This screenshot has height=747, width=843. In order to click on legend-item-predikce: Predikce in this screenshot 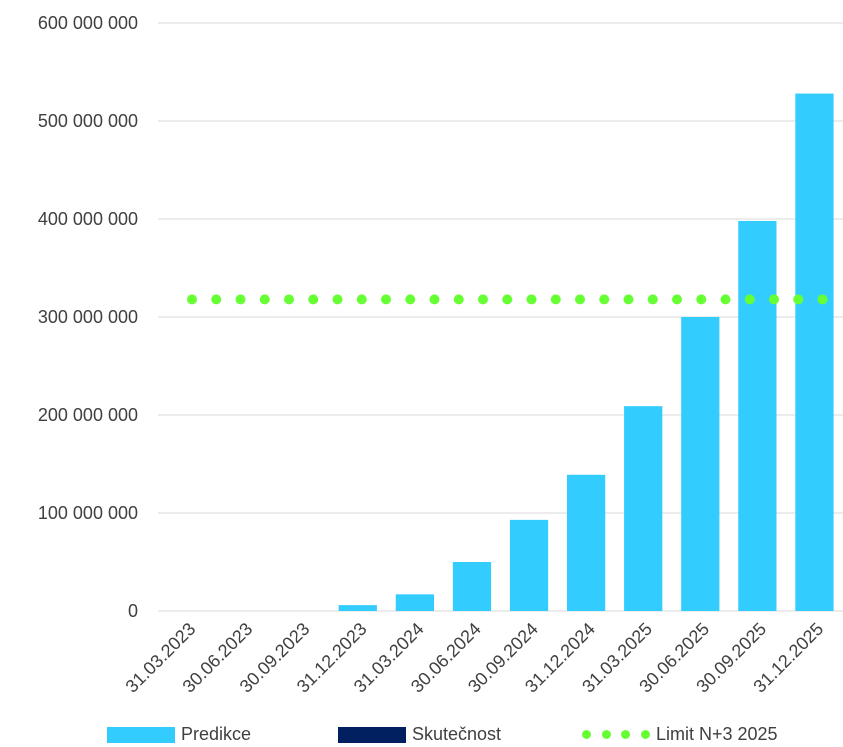, I will do `click(179, 734)`.